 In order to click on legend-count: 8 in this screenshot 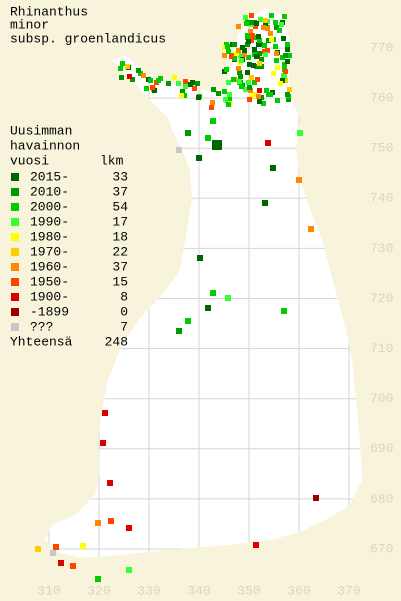, I will do `click(124, 296)`.